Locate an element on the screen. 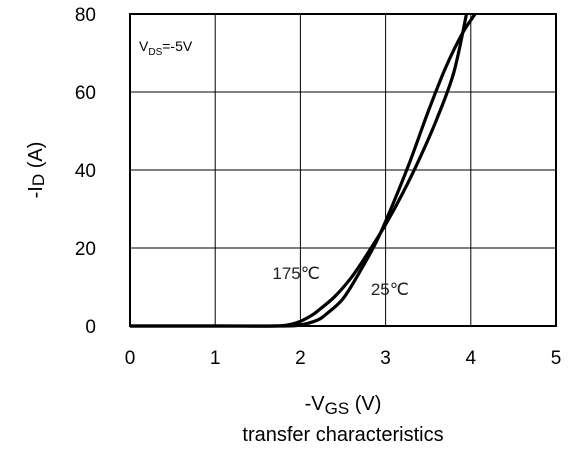  x-tick-label-0: 0 is located at coordinates (130, 358).